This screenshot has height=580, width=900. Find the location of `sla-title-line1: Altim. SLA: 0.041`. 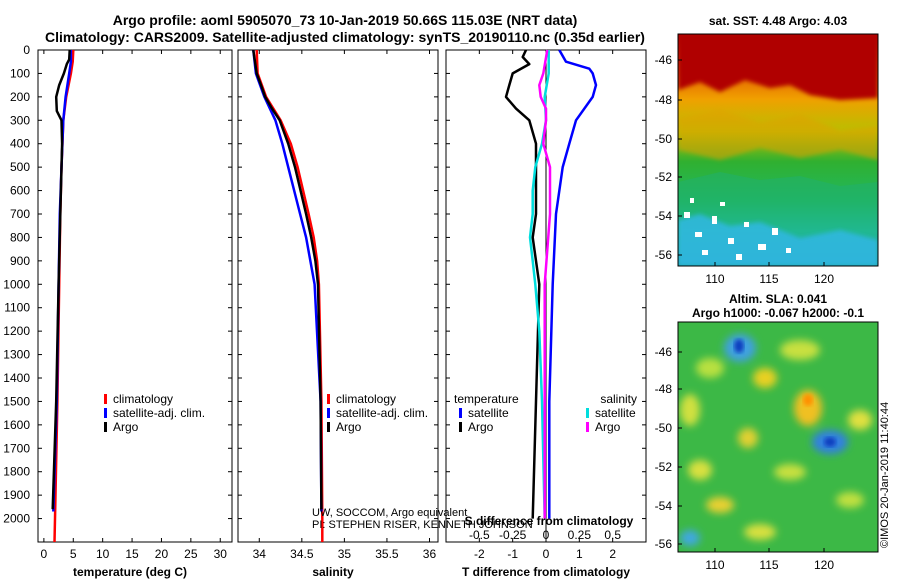

sla-title-line1: Altim. SLA: 0.041 is located at coordinates (778, 299).